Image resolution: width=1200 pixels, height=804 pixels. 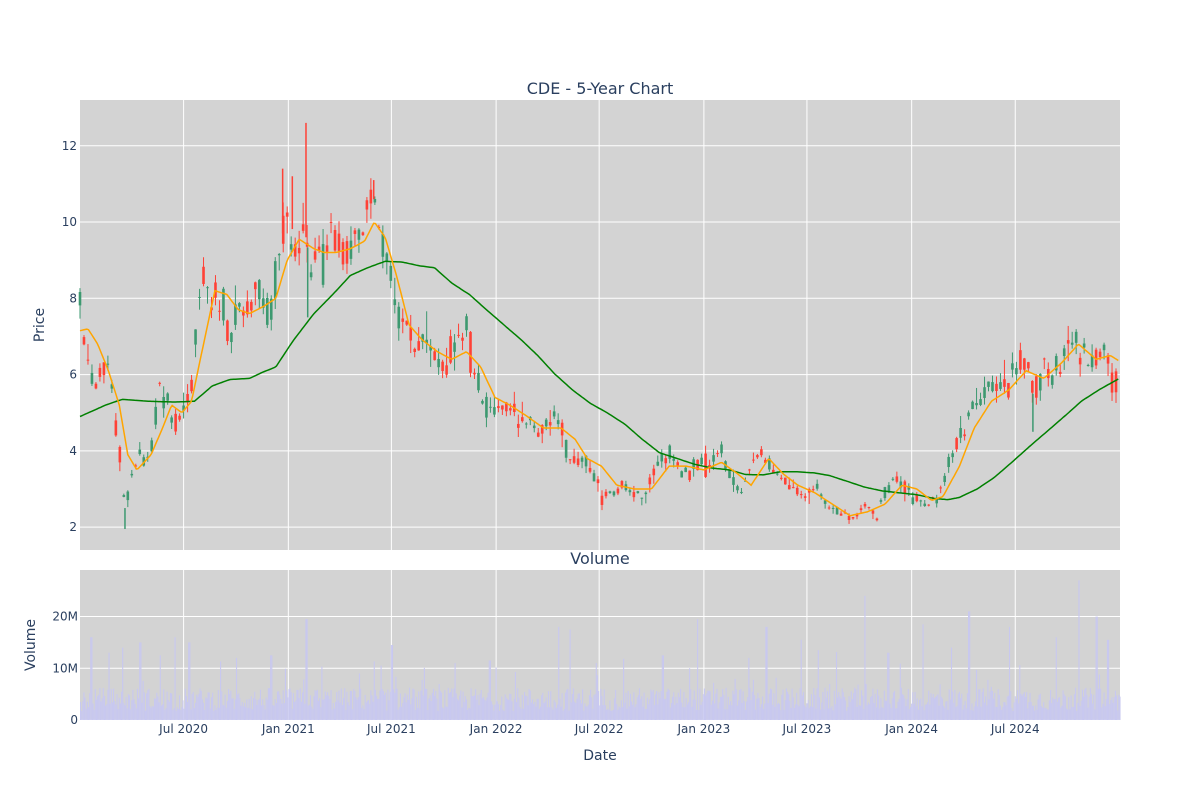 What do you see at coordinates (1015, 729) in the screenshot?
I see `volume-x-tick-label: Jul 2024` at bounding box center [1015, 729].